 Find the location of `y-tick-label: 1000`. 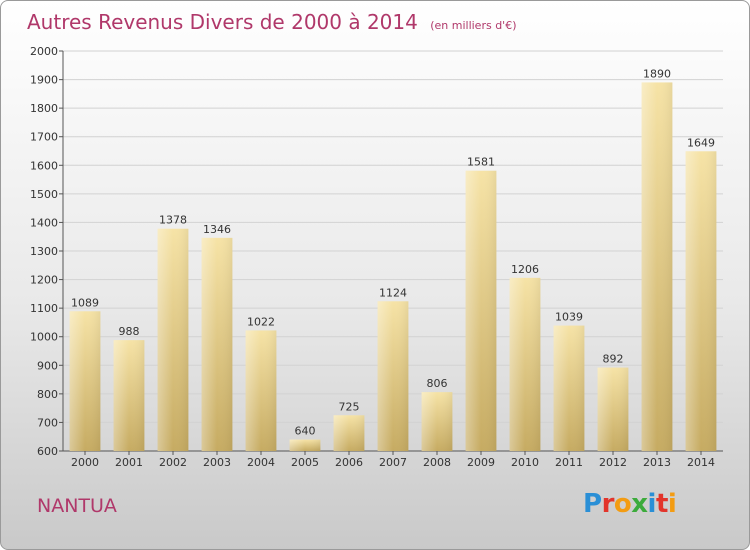

y-tick-label: 1000 is located at coordinates (44, 337).